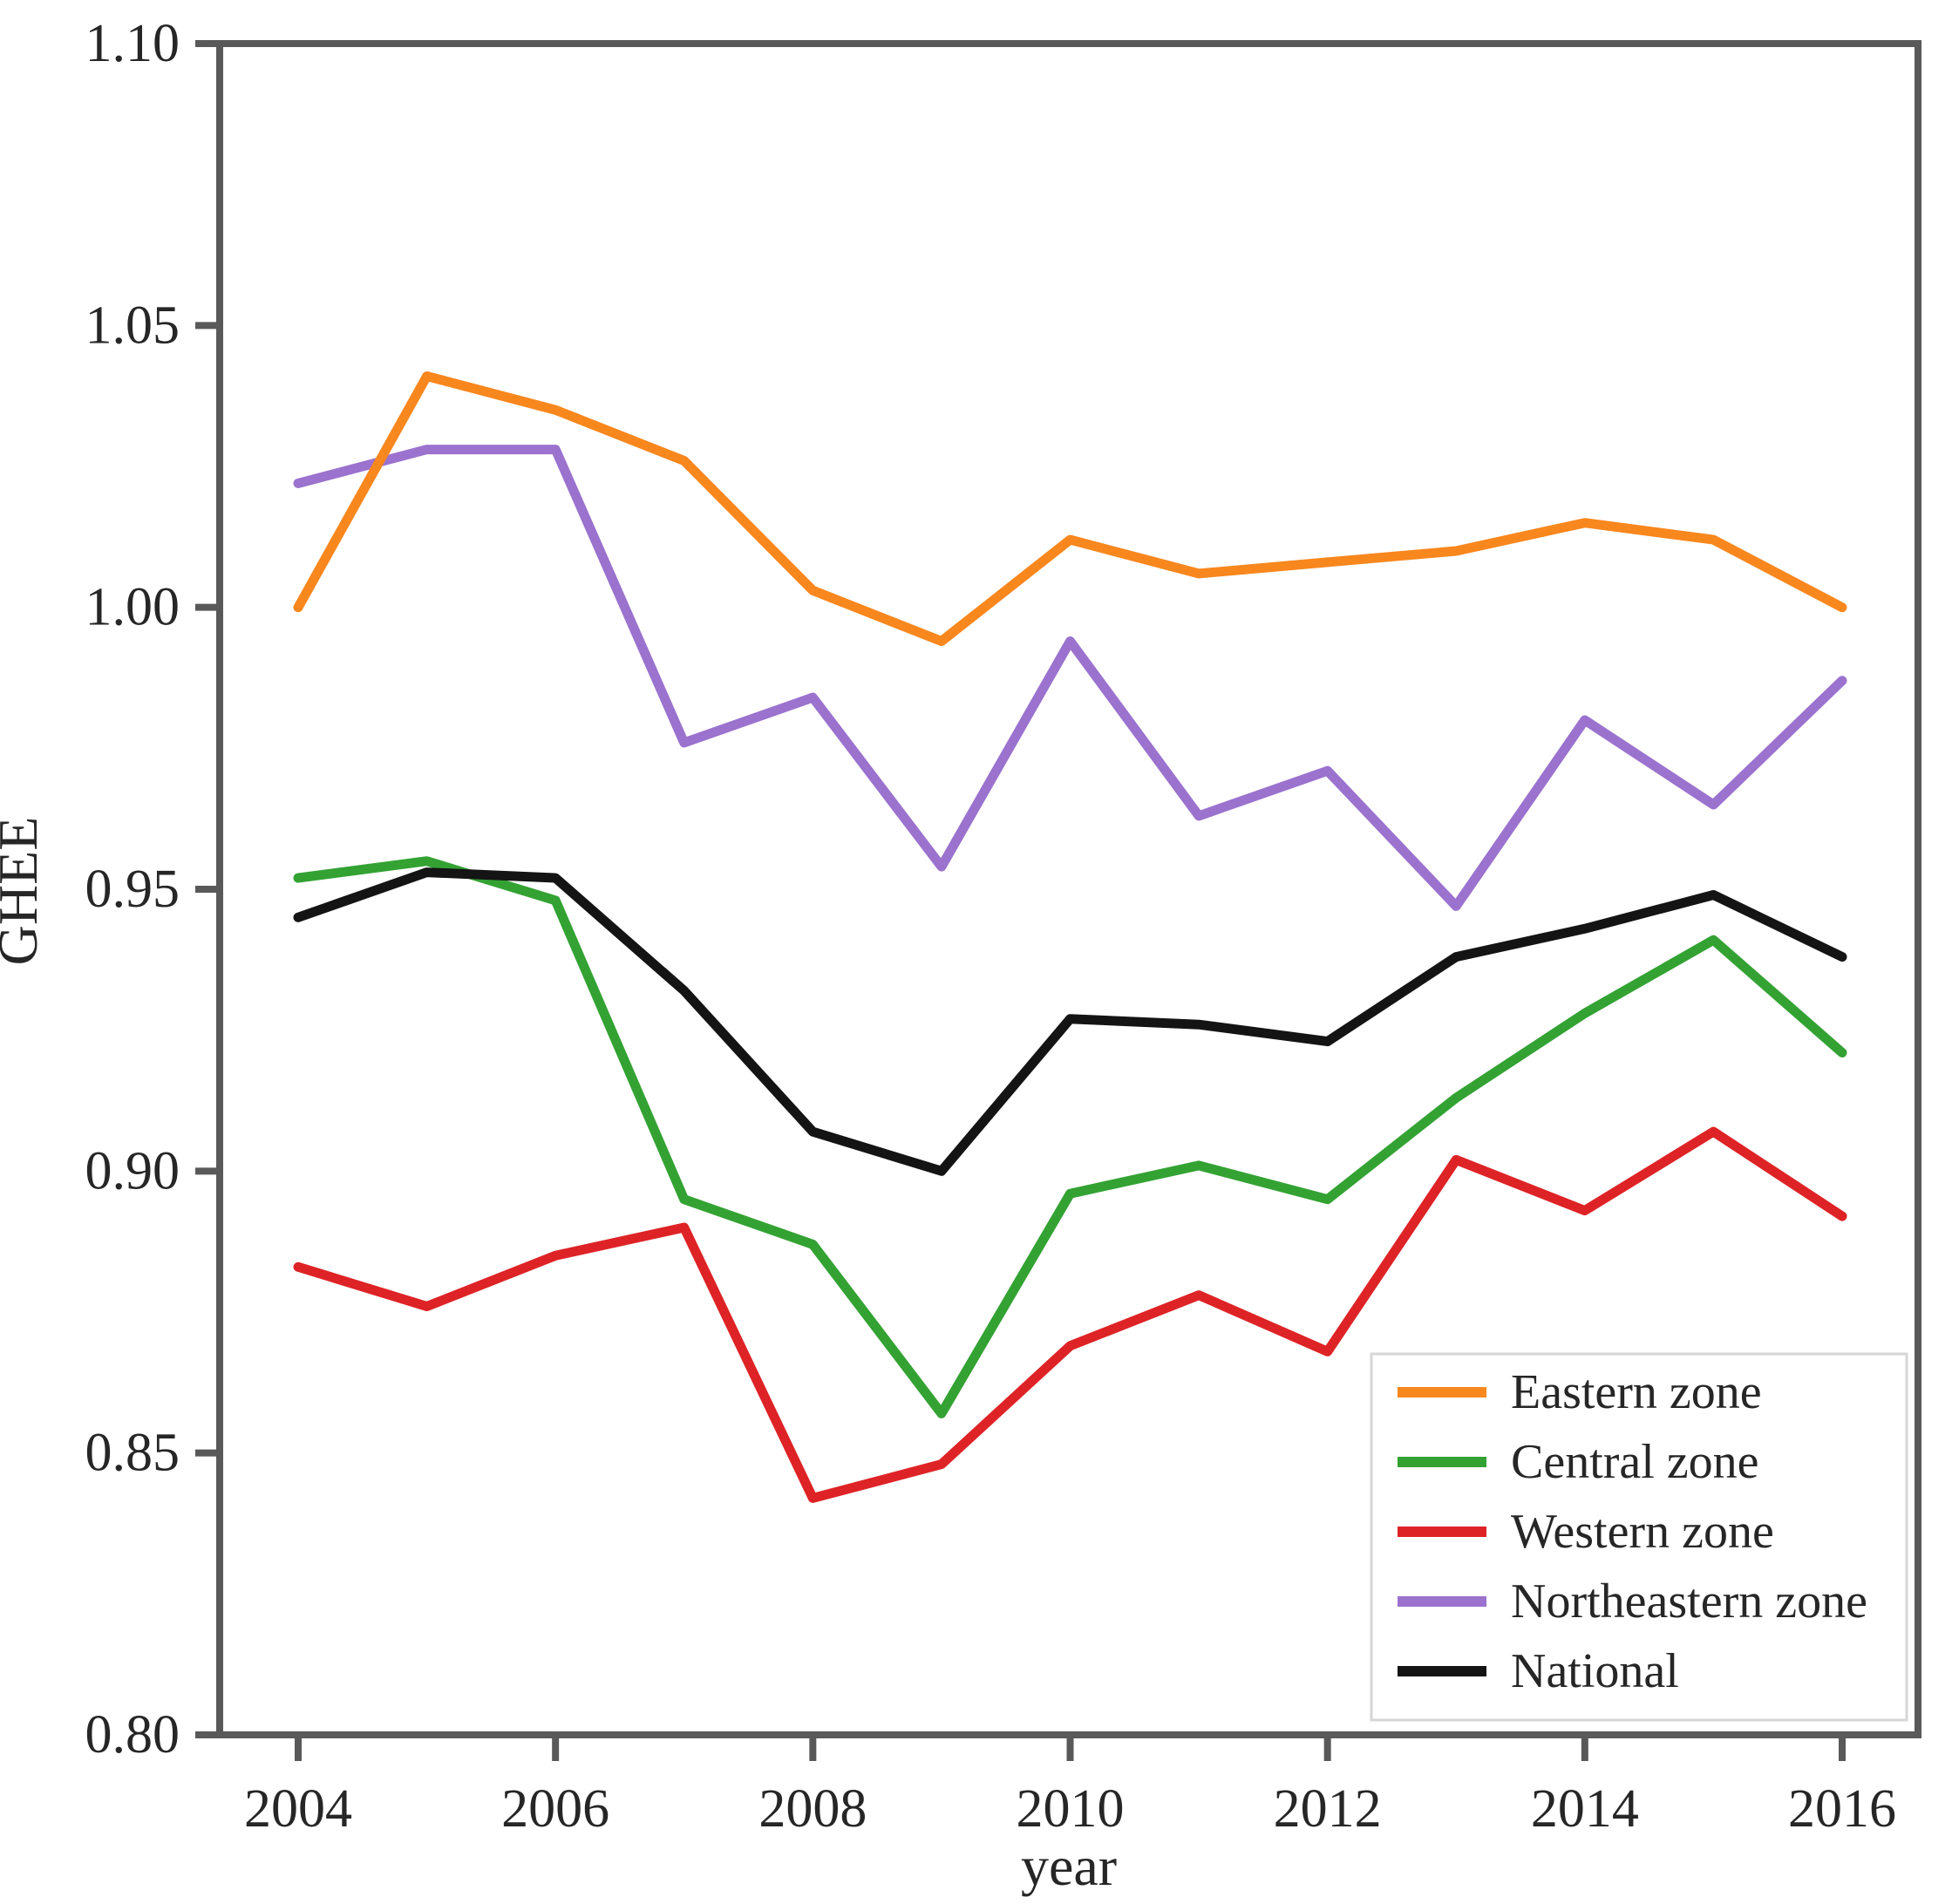  What do you see at coordinates (132, 1453) in the screenshot?
I see `y-tick-label: 0.85` at bounding box center [132, 1453].